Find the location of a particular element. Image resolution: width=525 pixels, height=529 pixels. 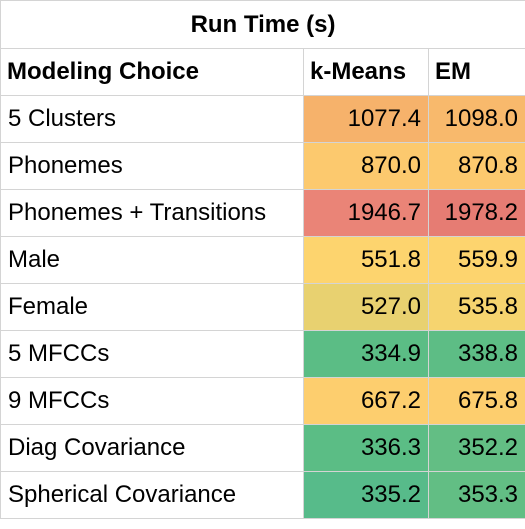

header-k-means: k-Means is located at coordinates (366, 72).